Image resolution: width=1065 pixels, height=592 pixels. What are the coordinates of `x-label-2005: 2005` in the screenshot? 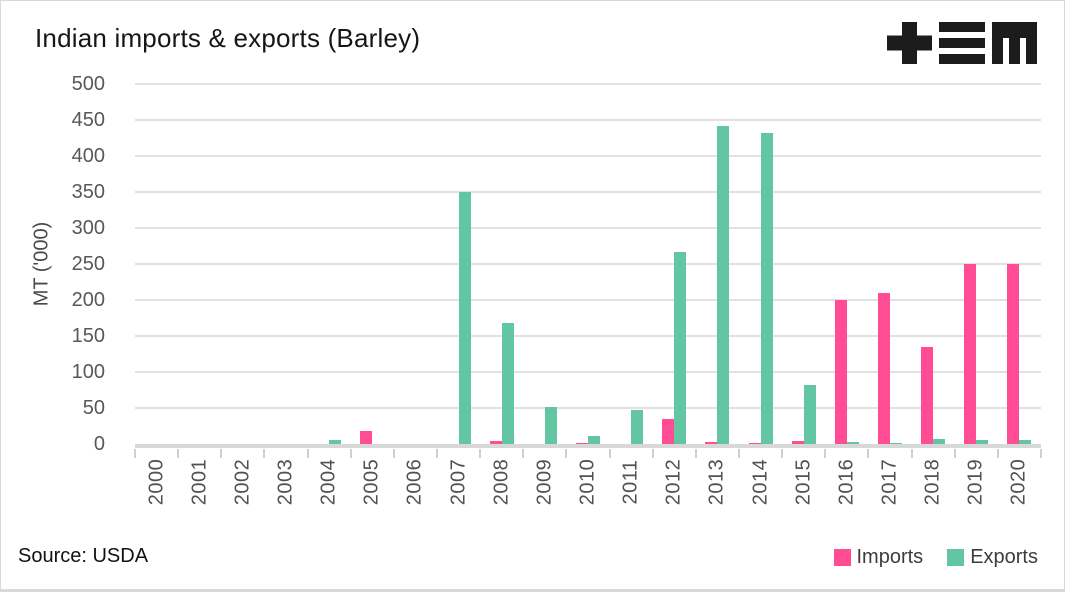 It's located at (372, 482).